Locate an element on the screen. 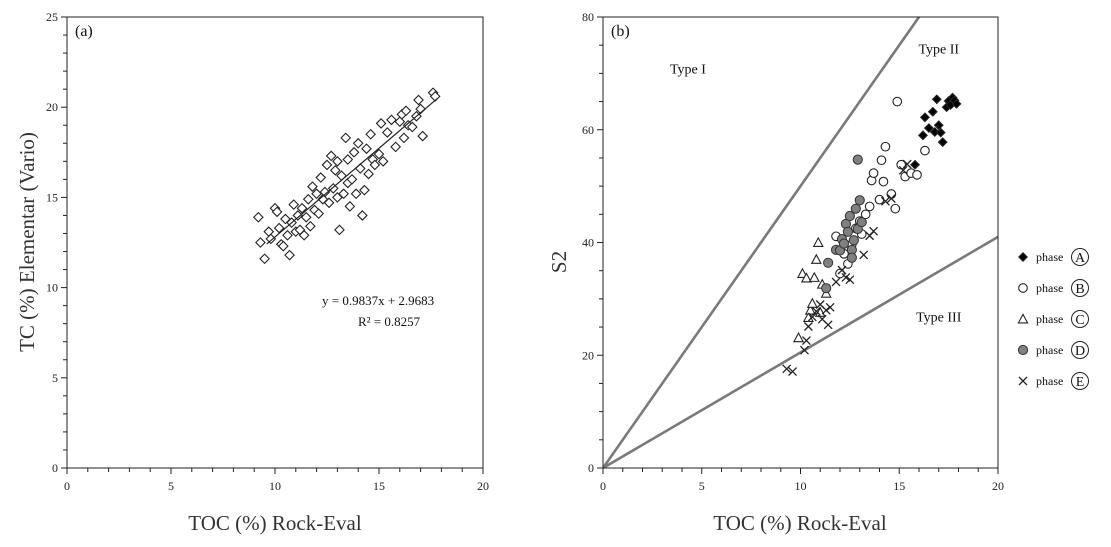  panel-a-x-tick-label: 15 is located at coordinates (379, 486).